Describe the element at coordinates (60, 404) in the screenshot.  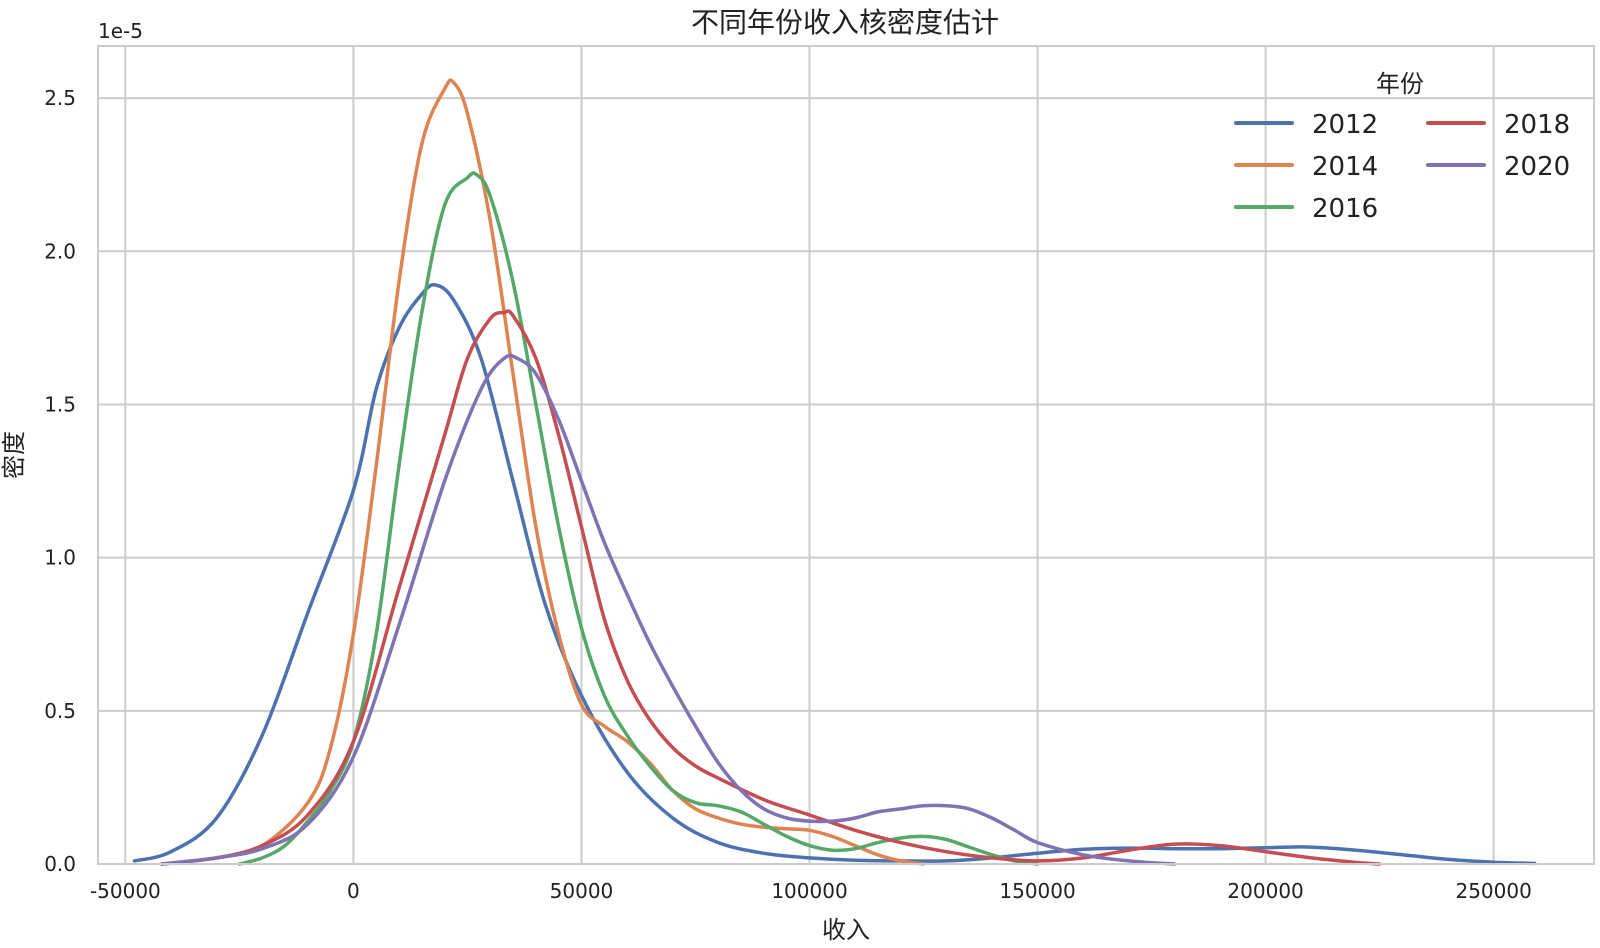
I see `y-tick-label: 1.5` at that location.